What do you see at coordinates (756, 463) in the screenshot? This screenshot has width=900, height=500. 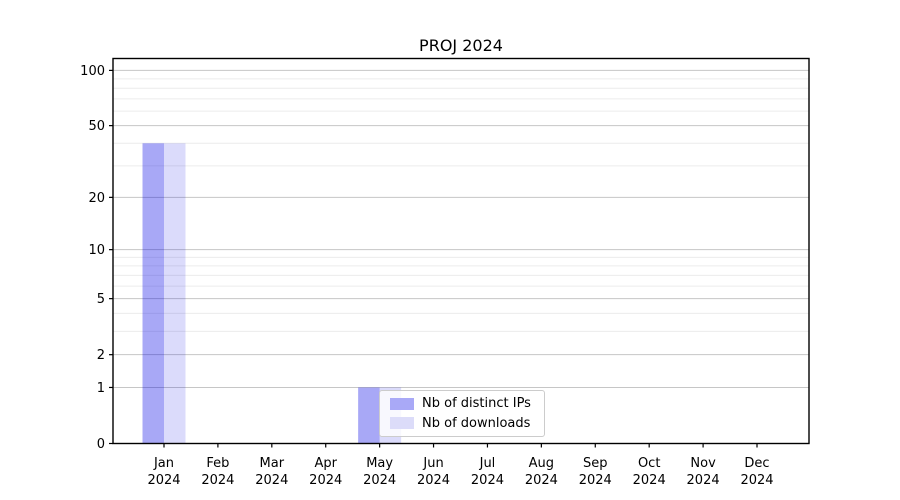 I see `x-tick-label-month: Dec` at bounding box center [756, 463].